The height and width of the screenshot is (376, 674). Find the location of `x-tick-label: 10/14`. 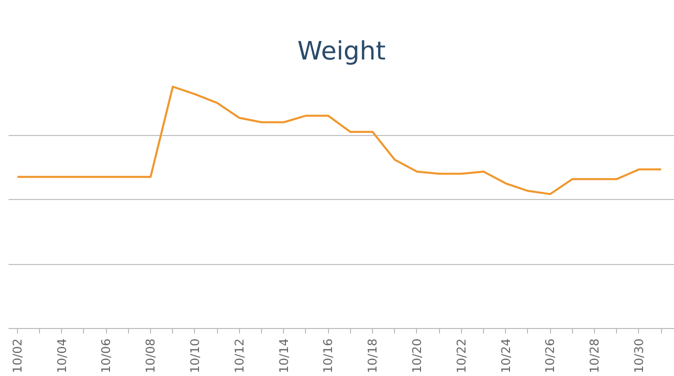

x-tick-label: 10/14 is located at coordinates (283, 356).